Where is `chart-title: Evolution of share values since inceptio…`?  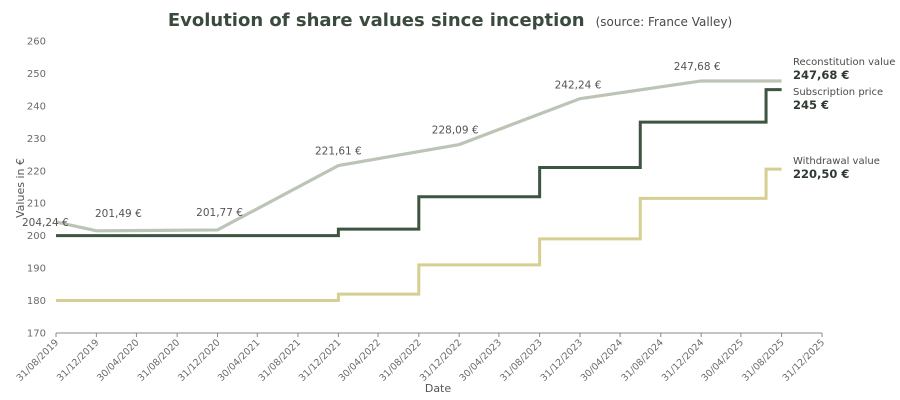 chart-title: Evolution of share values since inceptio… is located at coordinates (376, 20).